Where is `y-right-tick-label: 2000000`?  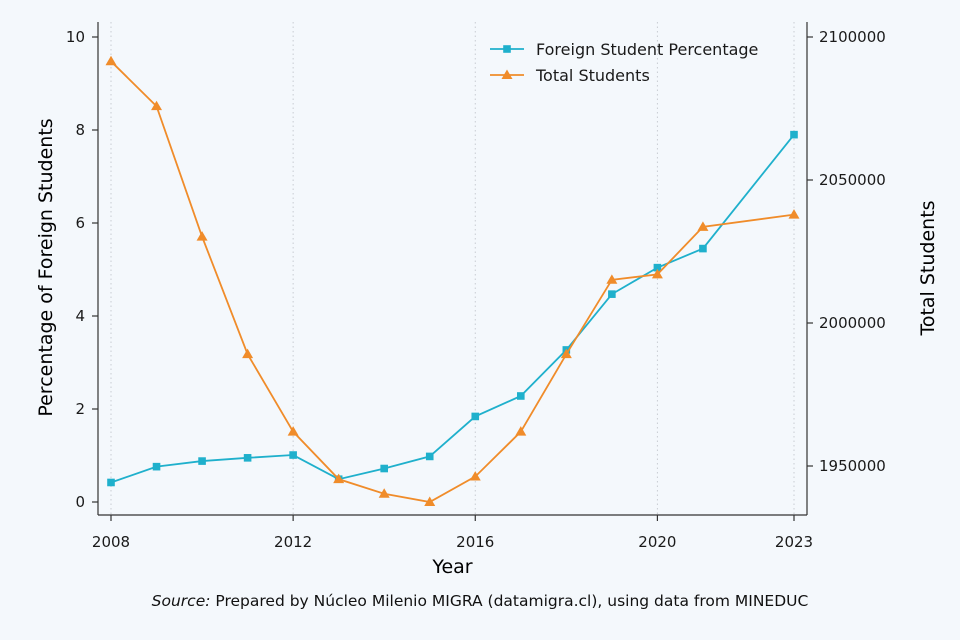 y-right-tick-label: 2000000 is located at coordinates (852, 323).